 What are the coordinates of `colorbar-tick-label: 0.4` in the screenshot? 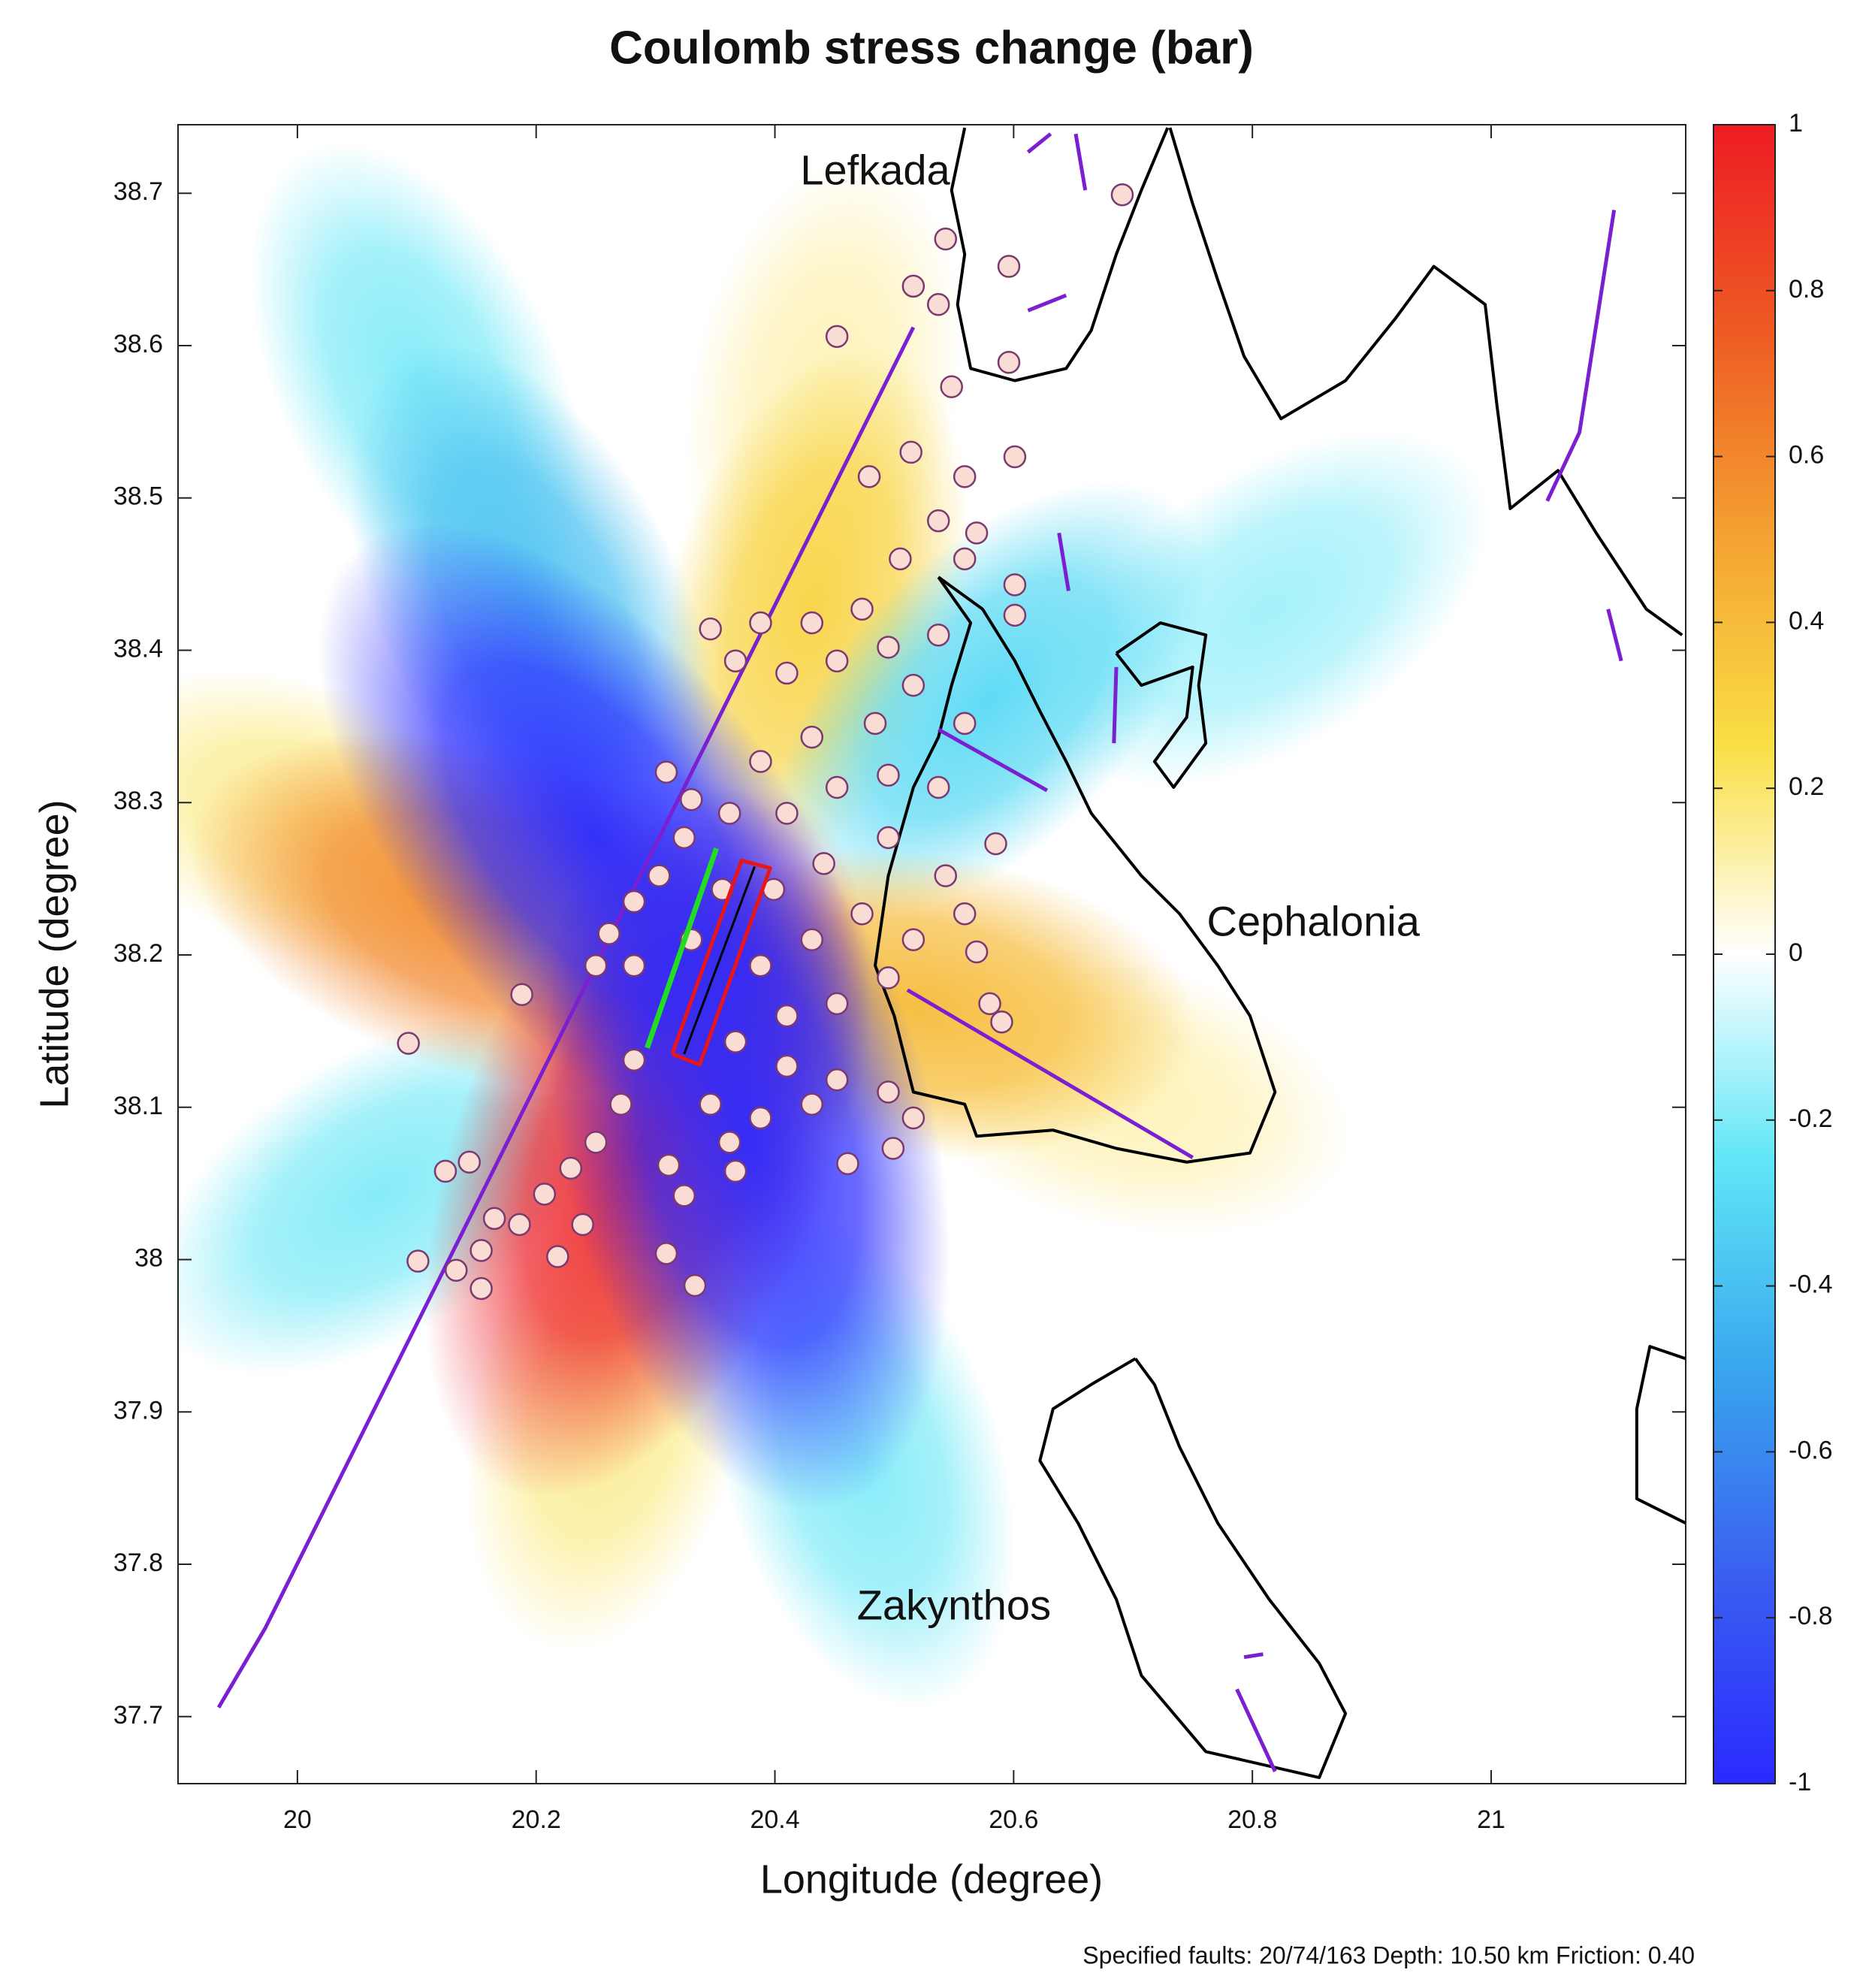 It's located at (1806, 620).